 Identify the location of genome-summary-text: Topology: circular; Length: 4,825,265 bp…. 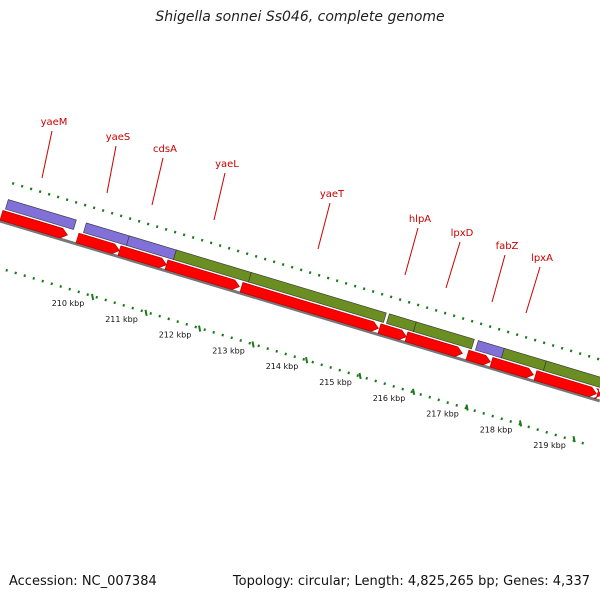
(411, 581).